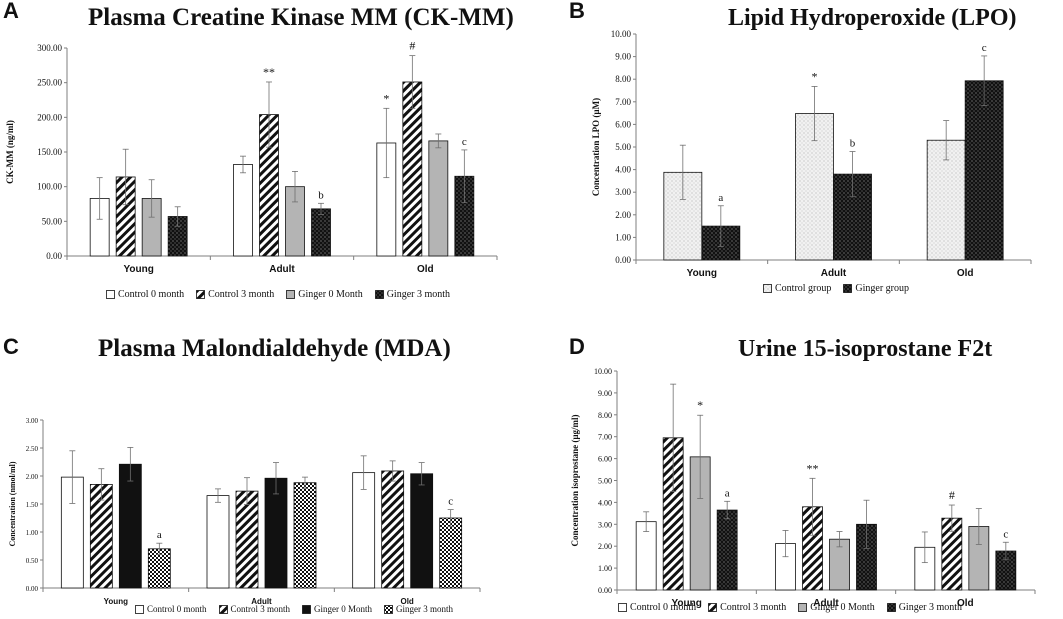  I want to click on legend-label: Ginger group, so click(882, 288).